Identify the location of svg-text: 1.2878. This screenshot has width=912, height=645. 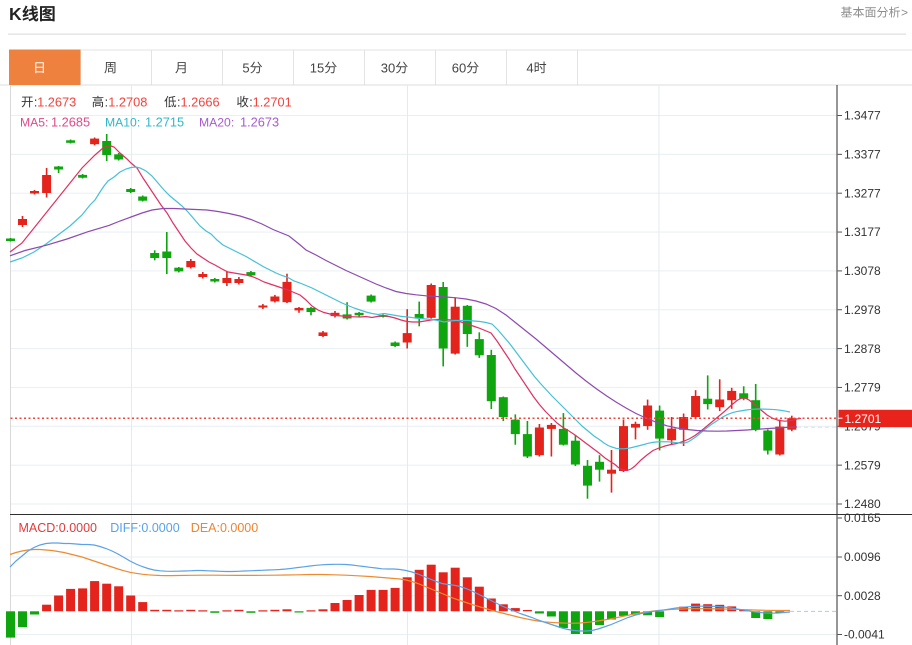
(862, 349).